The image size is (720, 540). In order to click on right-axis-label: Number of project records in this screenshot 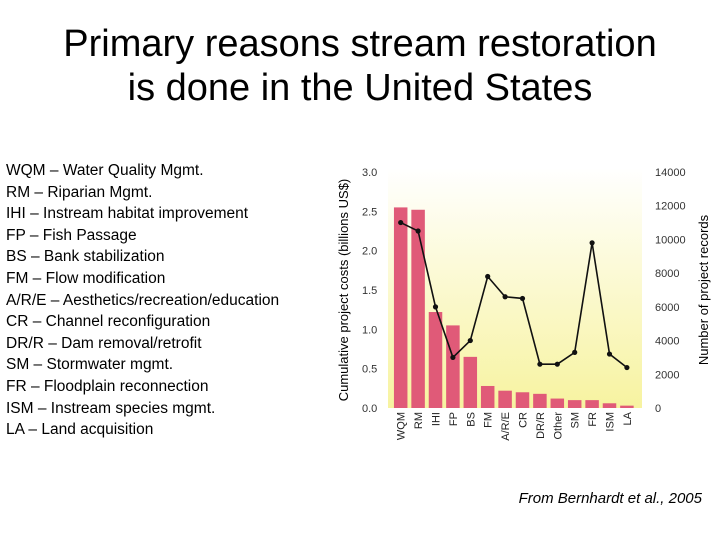, I will do `click(703, 289)`.